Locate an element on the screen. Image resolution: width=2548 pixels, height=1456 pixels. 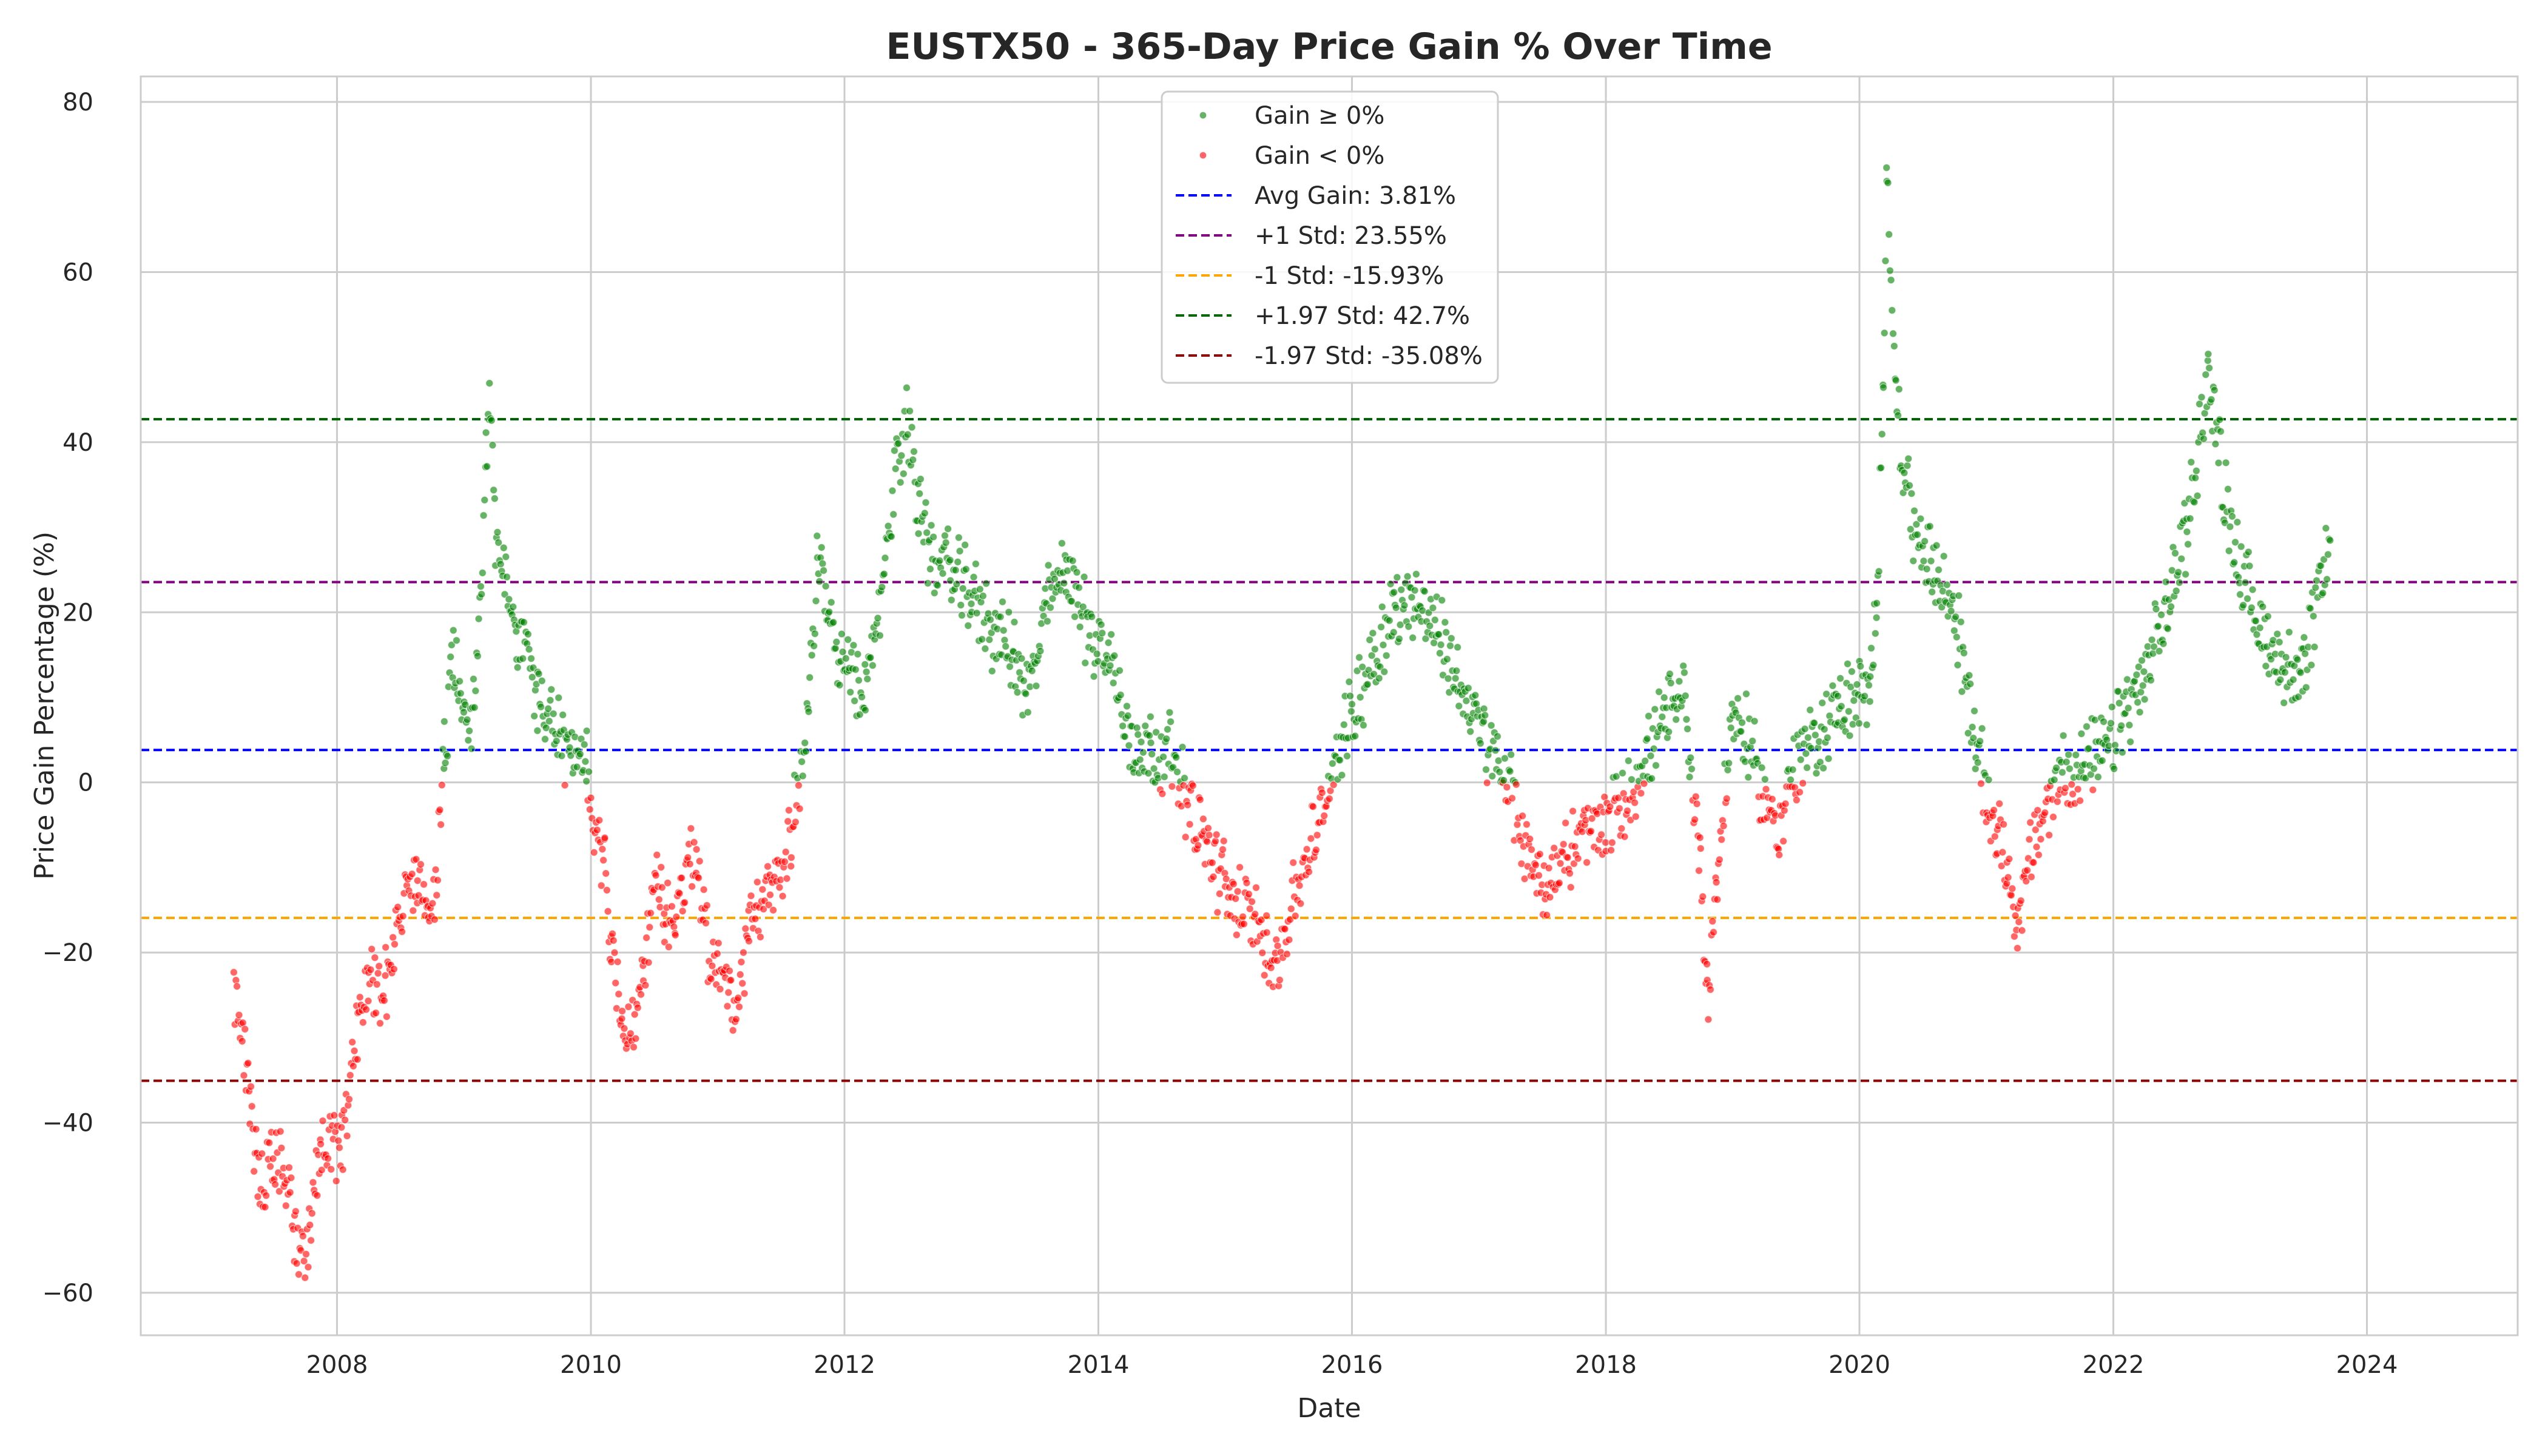
legend-label: +1 Std: 23.55% is located at coordinates (1351, 236).